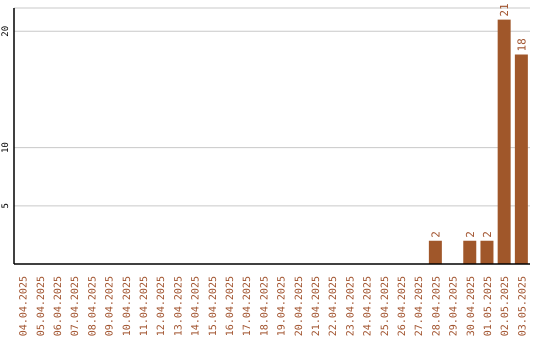 The image size is (540, 340). Describe the element at coordinates (144, 306) in the screenshot. I see `x-tick-label: 11.04.2025` at that location.